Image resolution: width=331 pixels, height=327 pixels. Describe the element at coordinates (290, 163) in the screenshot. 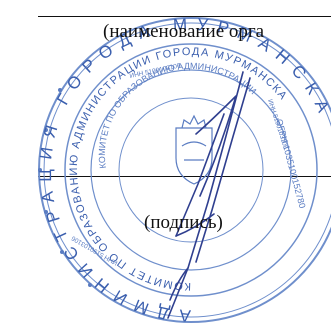

I see `seal-ogrn: ОГРН 1035100152780` at that location.